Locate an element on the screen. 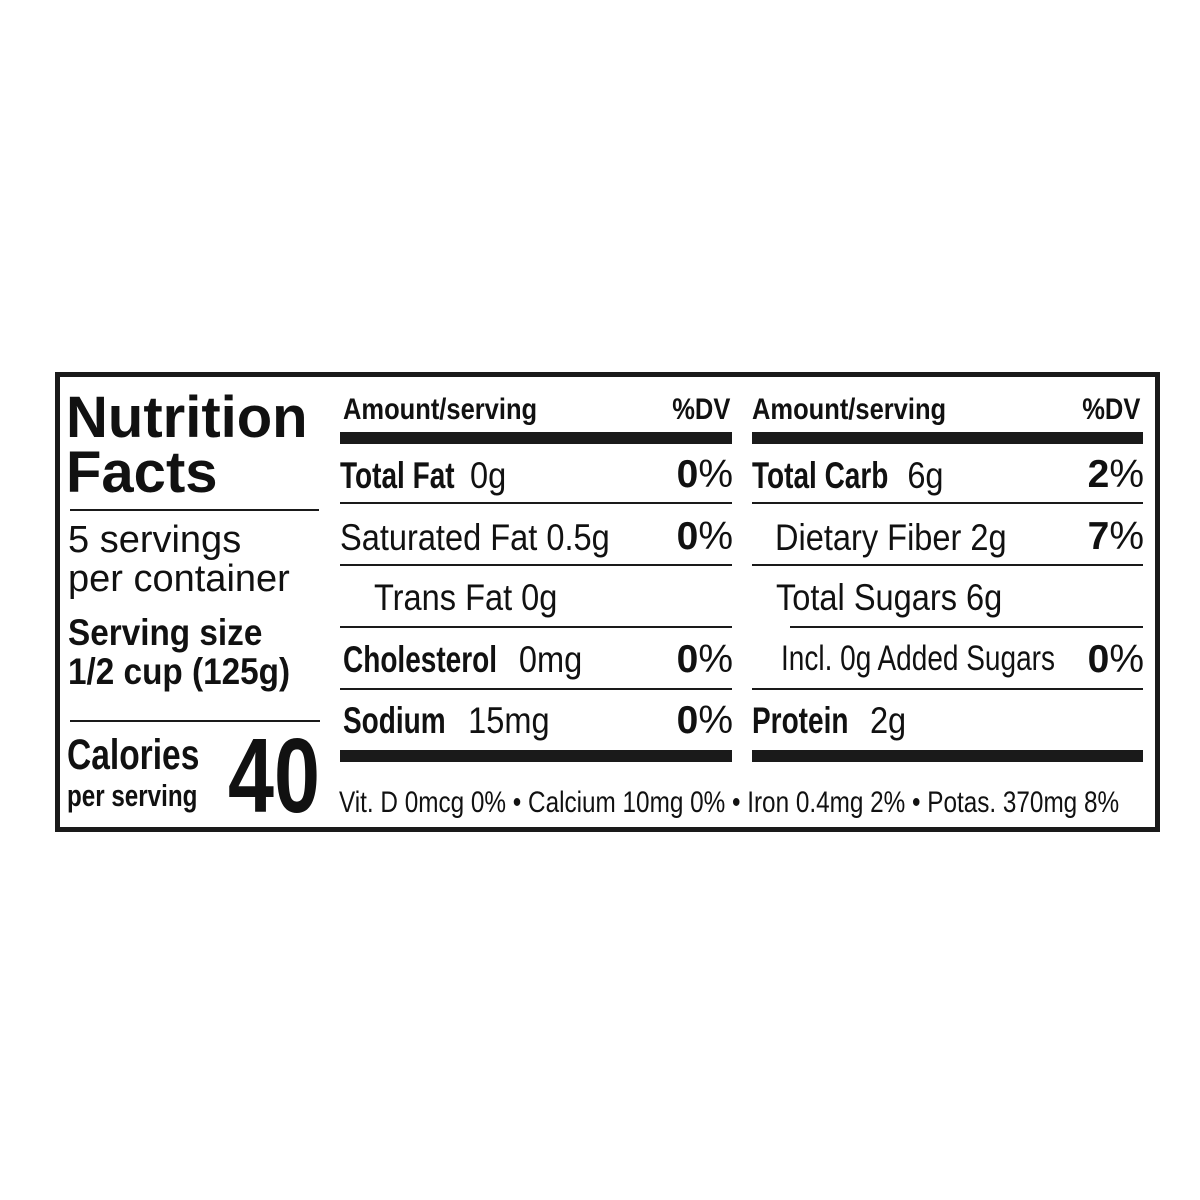 The width and height of the screenshot is (1200, 1200). header-amount: Amount/serving is located at coordinates (440, 409).